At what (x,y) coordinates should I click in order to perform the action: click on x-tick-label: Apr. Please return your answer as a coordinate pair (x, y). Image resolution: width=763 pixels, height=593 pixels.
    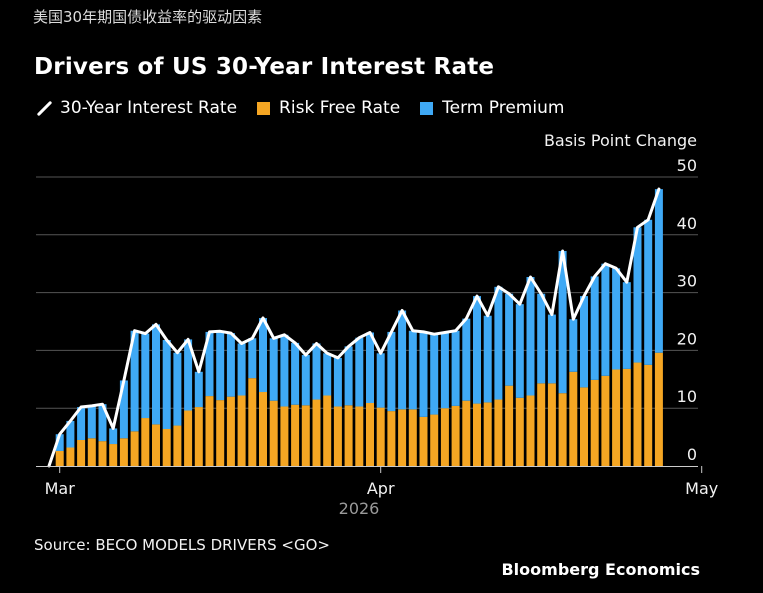
    Looking at the image, I should click on (381, 488).